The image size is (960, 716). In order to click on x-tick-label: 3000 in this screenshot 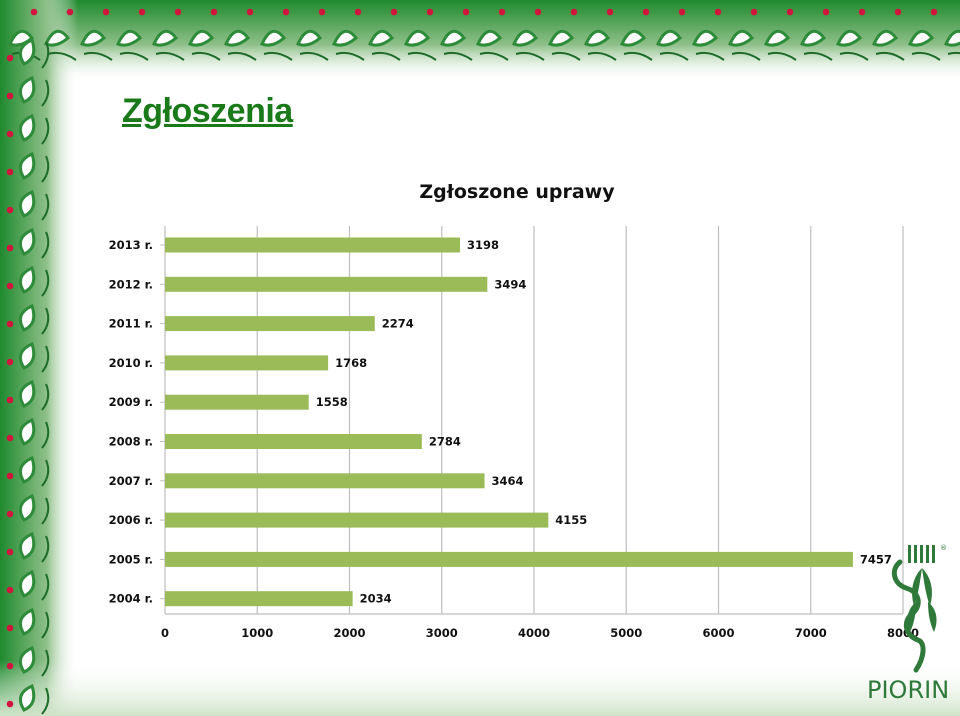, I will do `click(442, 633)`.